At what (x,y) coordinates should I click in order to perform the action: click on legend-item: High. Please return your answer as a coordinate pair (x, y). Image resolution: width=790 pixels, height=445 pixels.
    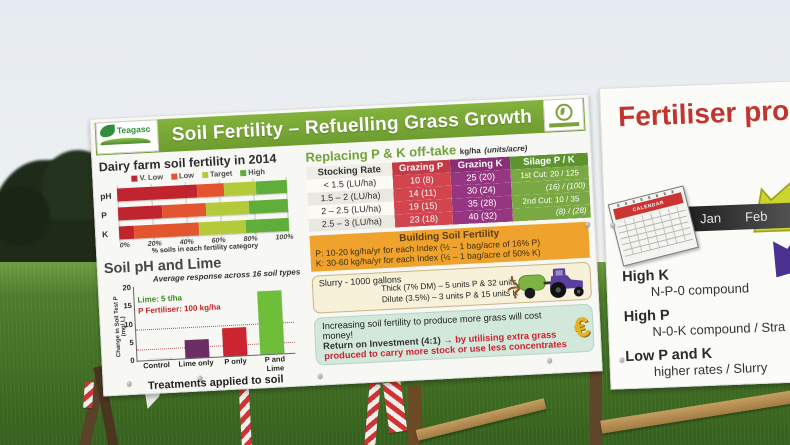
    Looking at the image, I should click on (252, 172).